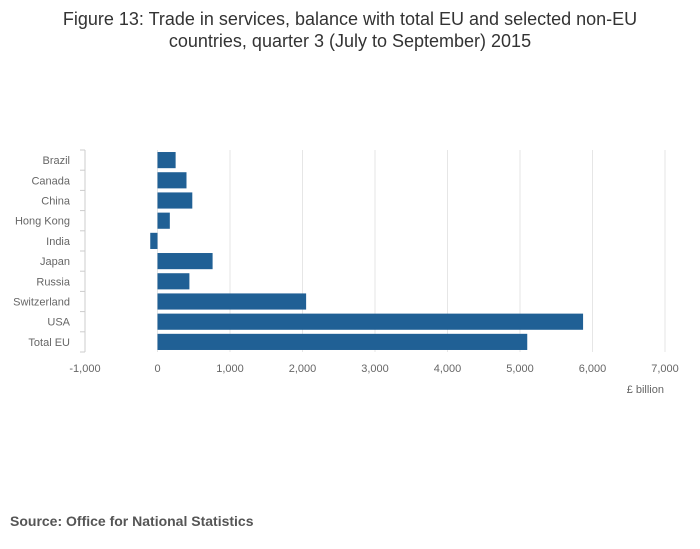  What do you see at coordinates (230, 369) in the screenshot?
I see `x-tick-label: 1,000` at bounding box center [230, 369].